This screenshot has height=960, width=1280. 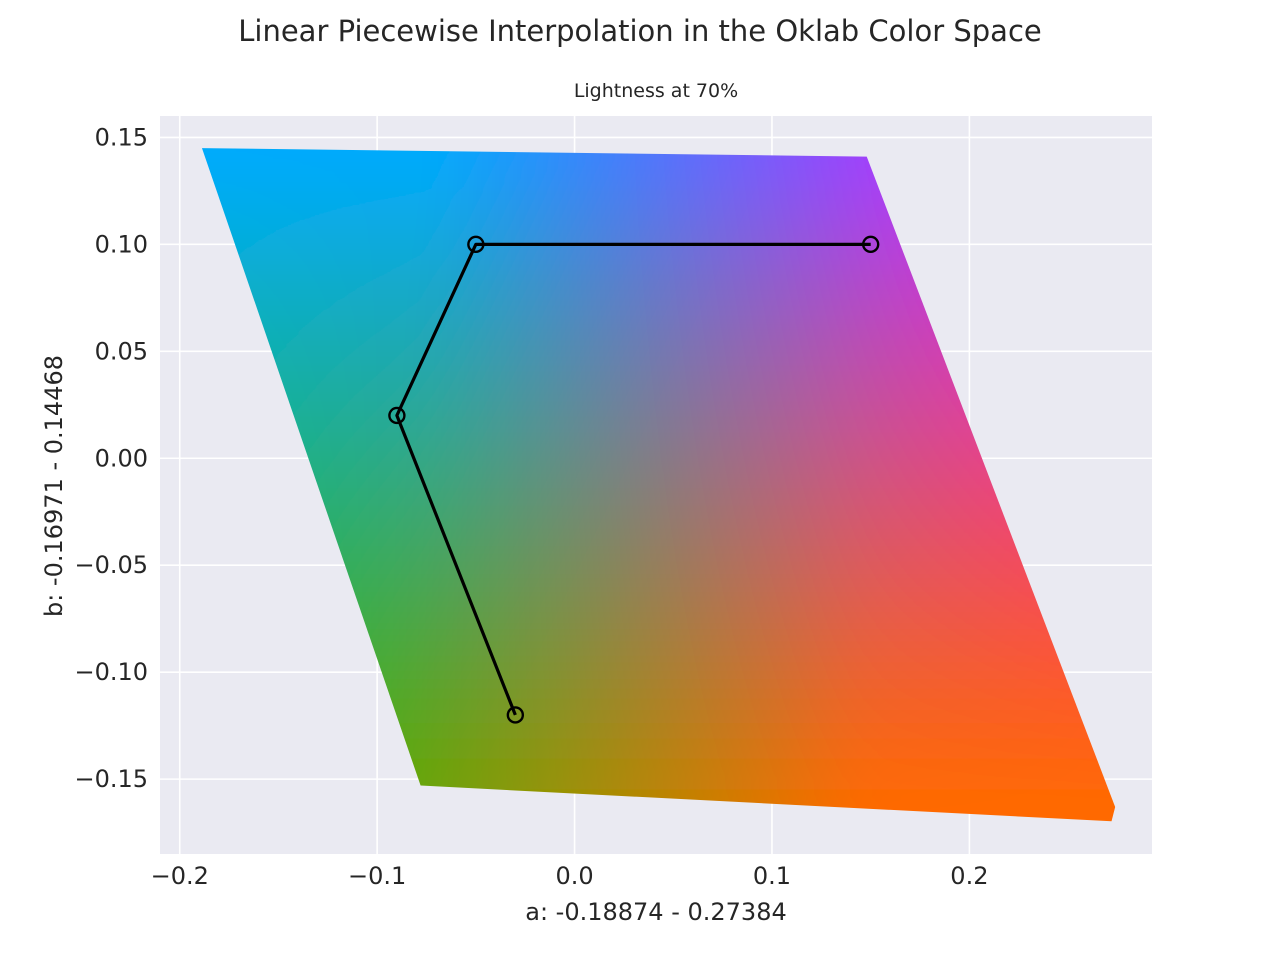 What do you see at coordinates (574, 876) in the screenshot?
I see `x-tick-label: 0.0` at bounding box center [574, 876].